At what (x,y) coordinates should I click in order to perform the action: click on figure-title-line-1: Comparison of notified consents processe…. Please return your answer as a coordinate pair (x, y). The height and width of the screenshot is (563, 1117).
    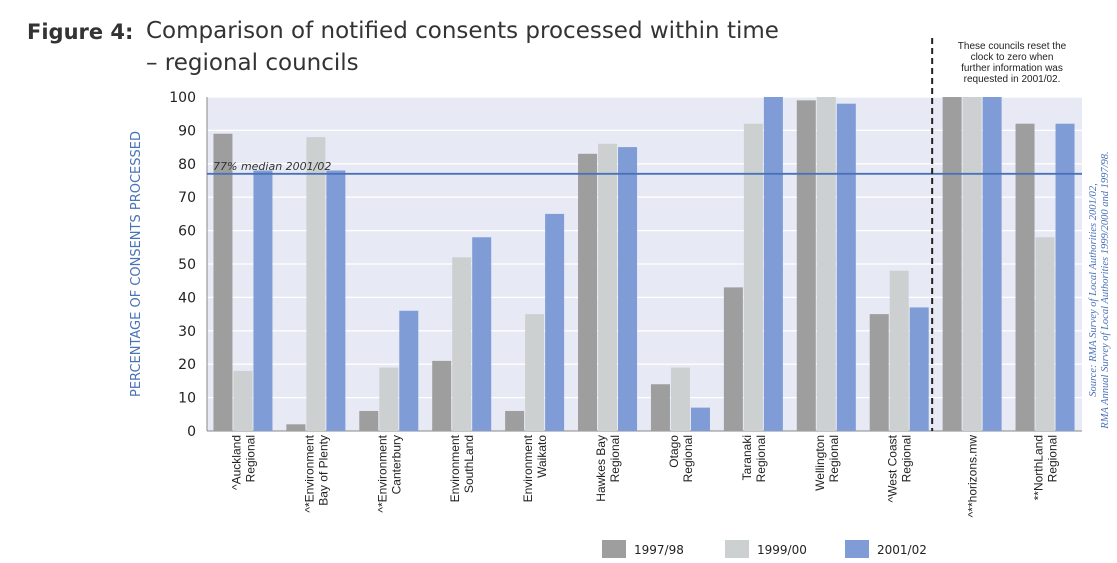
    Looking at the image, I should click on (462, 31).